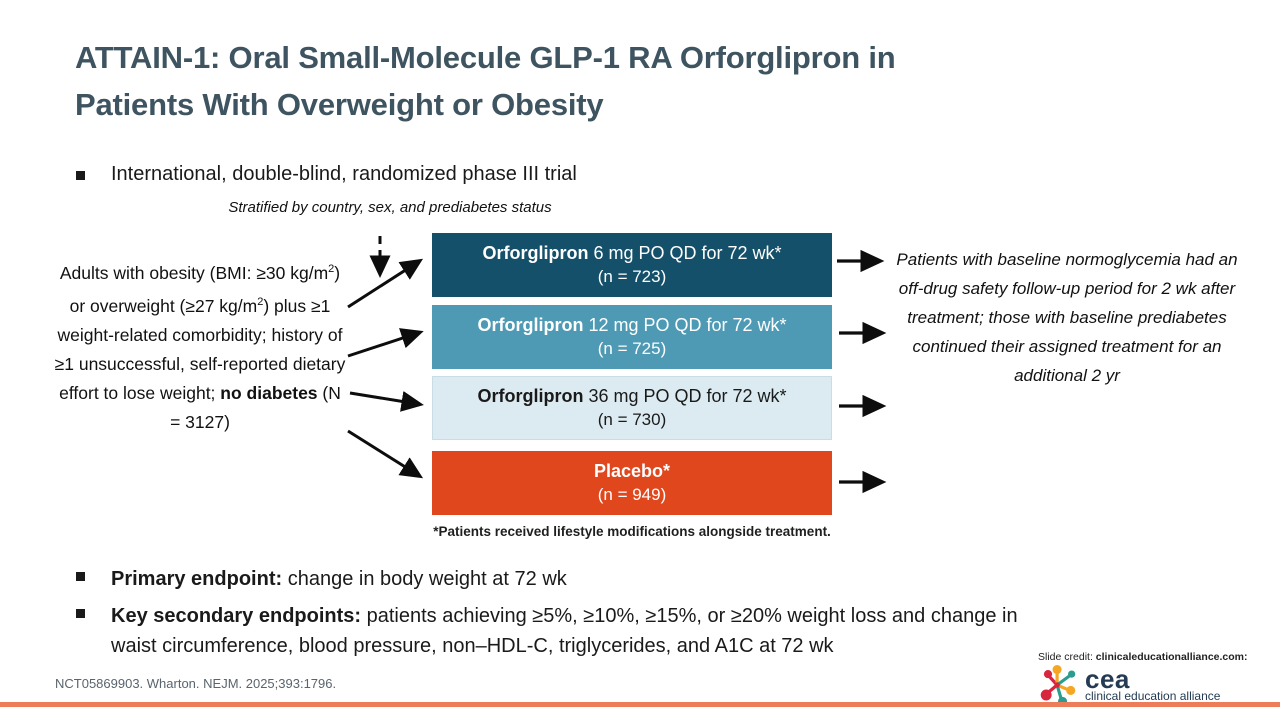 This screenshot has height=720, width=1280. I want to click on arm-regimen: Orforglipron 36 mg PO QD for 72 wk*, so click(631, 396).